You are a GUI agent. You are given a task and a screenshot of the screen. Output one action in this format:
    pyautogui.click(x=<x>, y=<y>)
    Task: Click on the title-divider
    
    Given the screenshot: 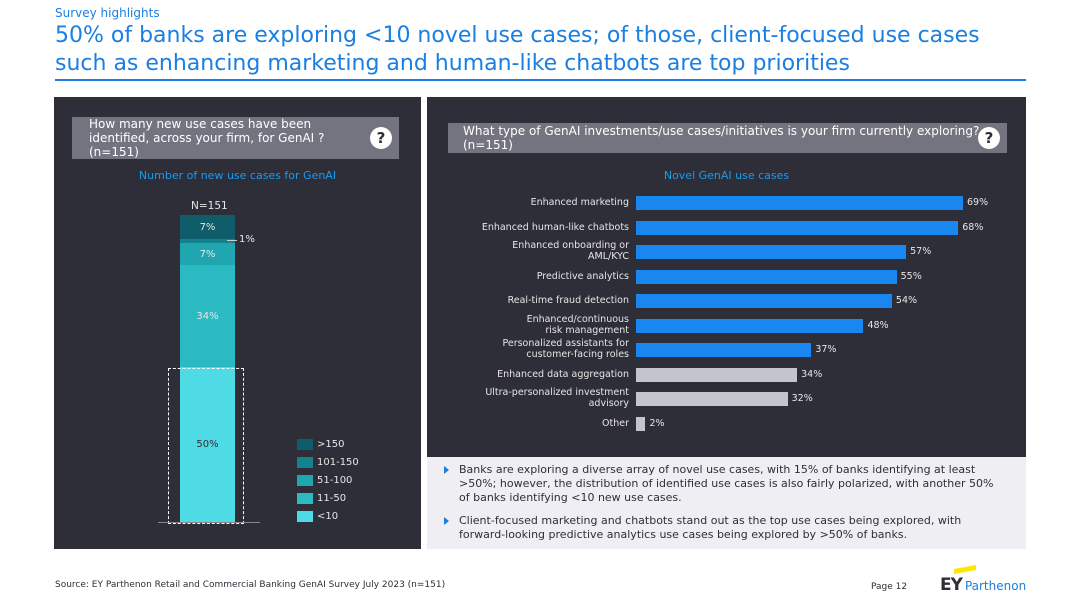 What is the action you would take?
    pyautogui.click(x=540, y=80)
    